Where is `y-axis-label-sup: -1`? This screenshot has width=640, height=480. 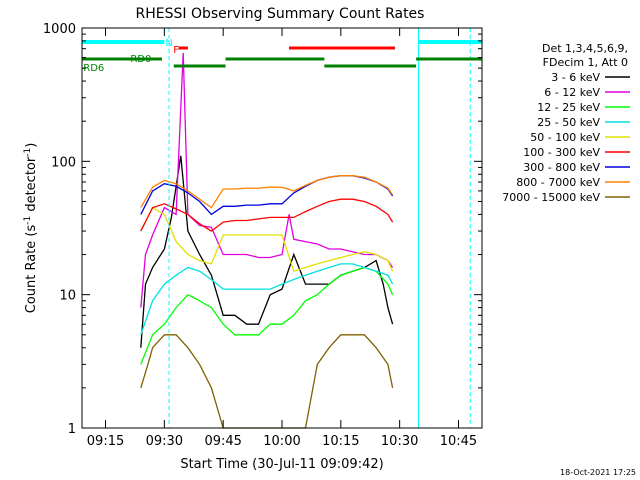 y-axis-label-sup: -1 is located at coordinates (28, 220).